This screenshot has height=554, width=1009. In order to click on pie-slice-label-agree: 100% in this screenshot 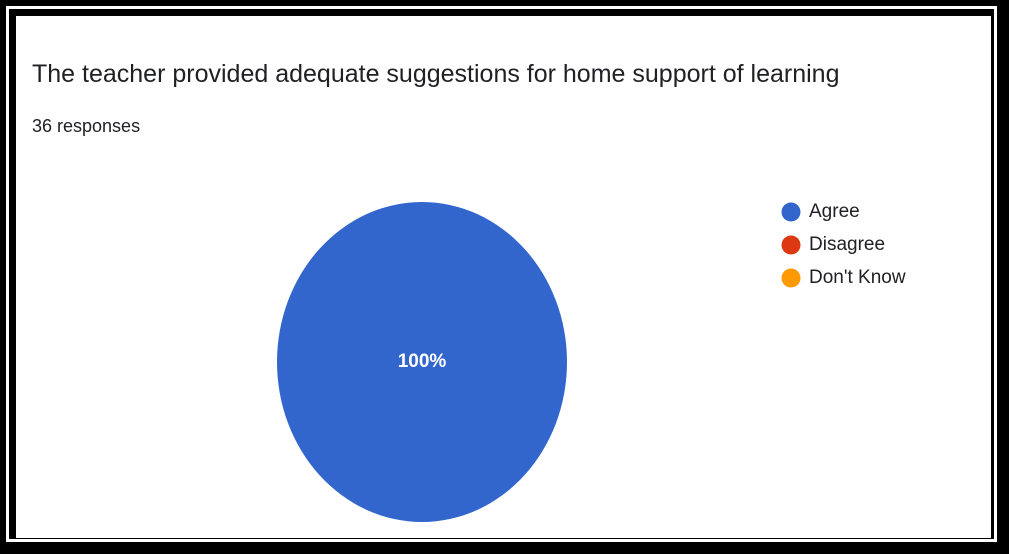, I will do `click(422, 361)`.